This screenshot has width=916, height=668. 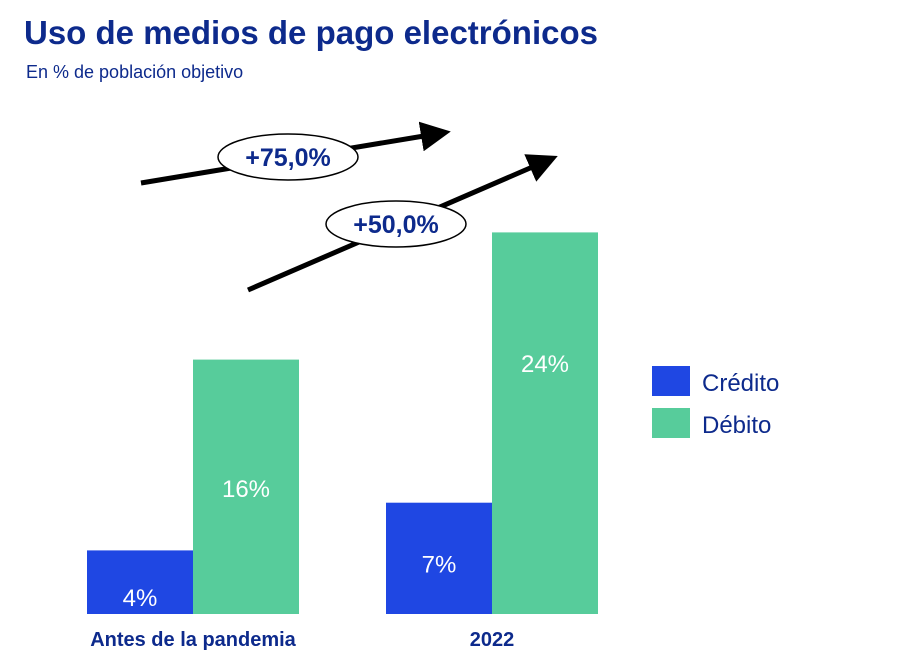 What do you see at coordinates (740, 383) in the screenshot?
I see `legend-label: Crédito` at bounding box center [740, 383].